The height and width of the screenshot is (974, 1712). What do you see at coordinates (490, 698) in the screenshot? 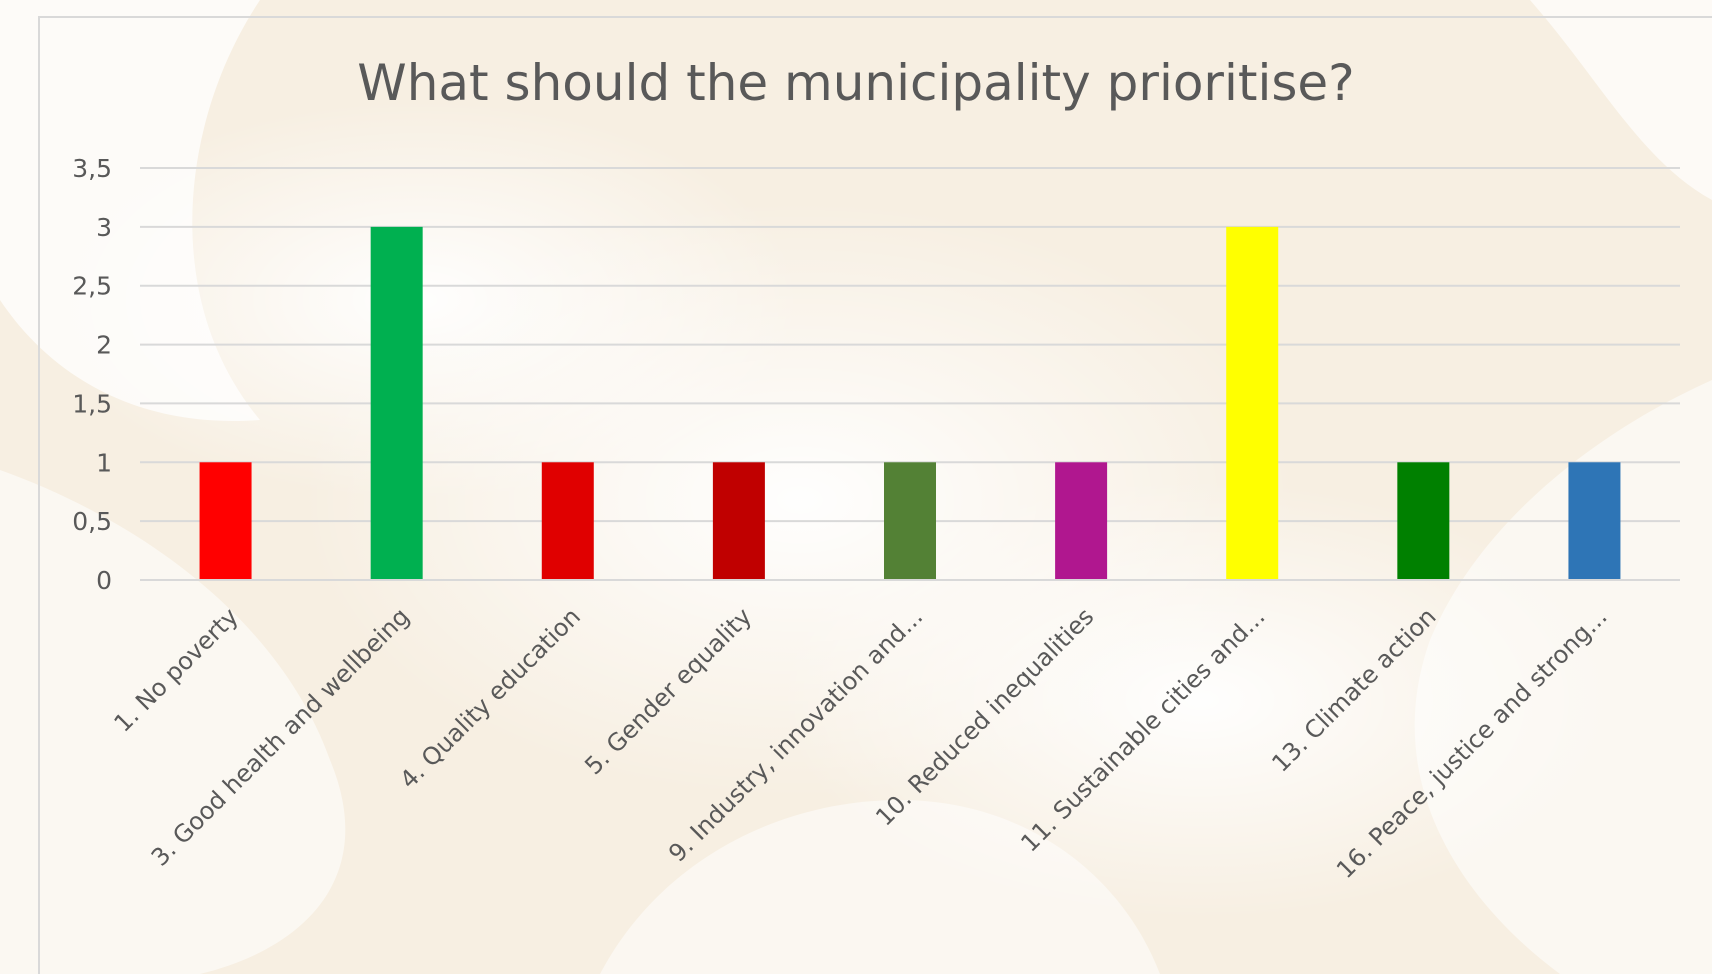
I see `x-category-label: 4. Quality education` at bounding box center [490, 698].